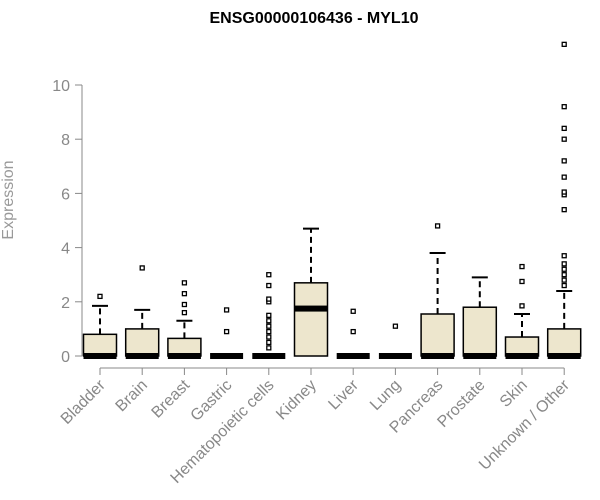 The image size is (600, 500). What do you see at coordinates (184, 339) in the screenshot?
I see `box-breast` at bounding box center [184, 339].